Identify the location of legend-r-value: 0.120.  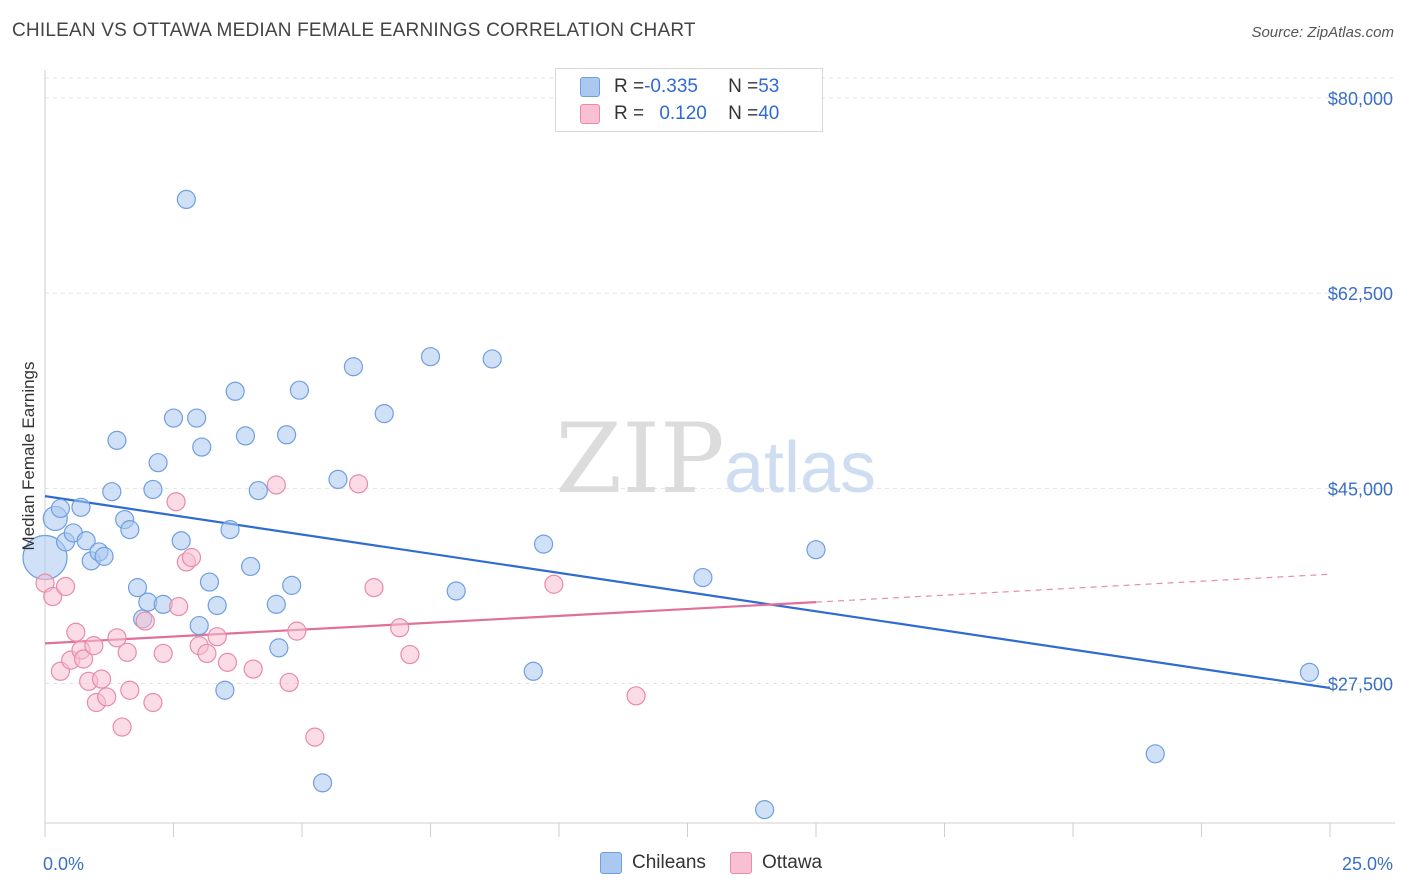
(683, 113).